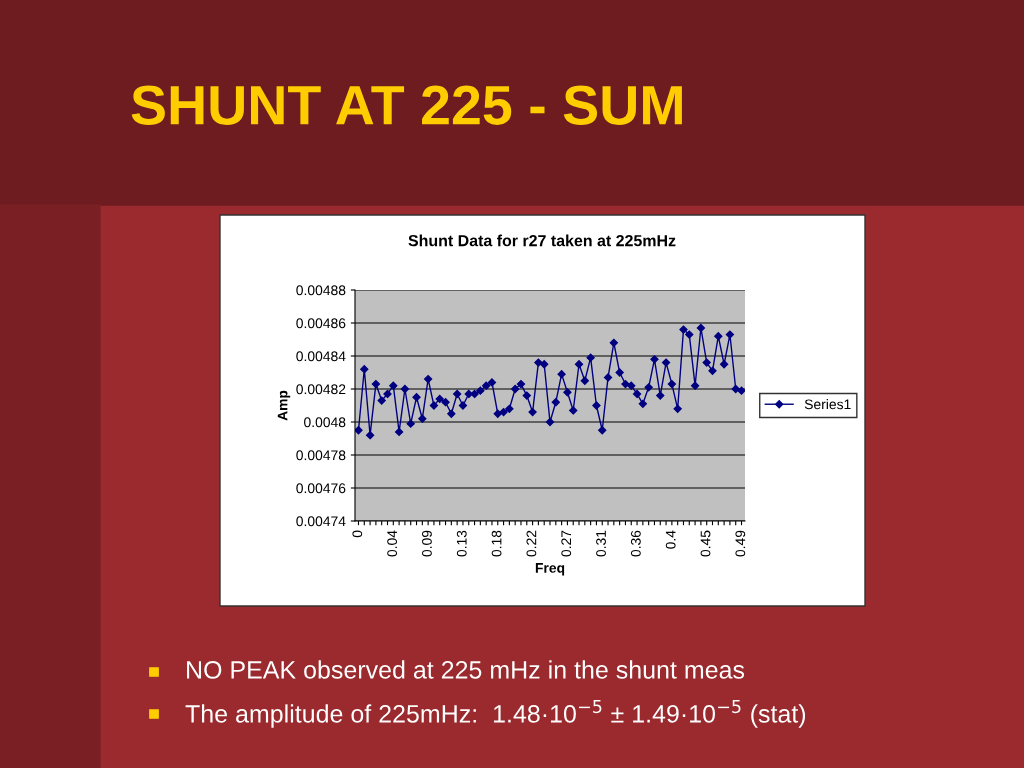 The image size is (1024, 768). I want to click on x-tick-label: 0.09, so click(427, 543).